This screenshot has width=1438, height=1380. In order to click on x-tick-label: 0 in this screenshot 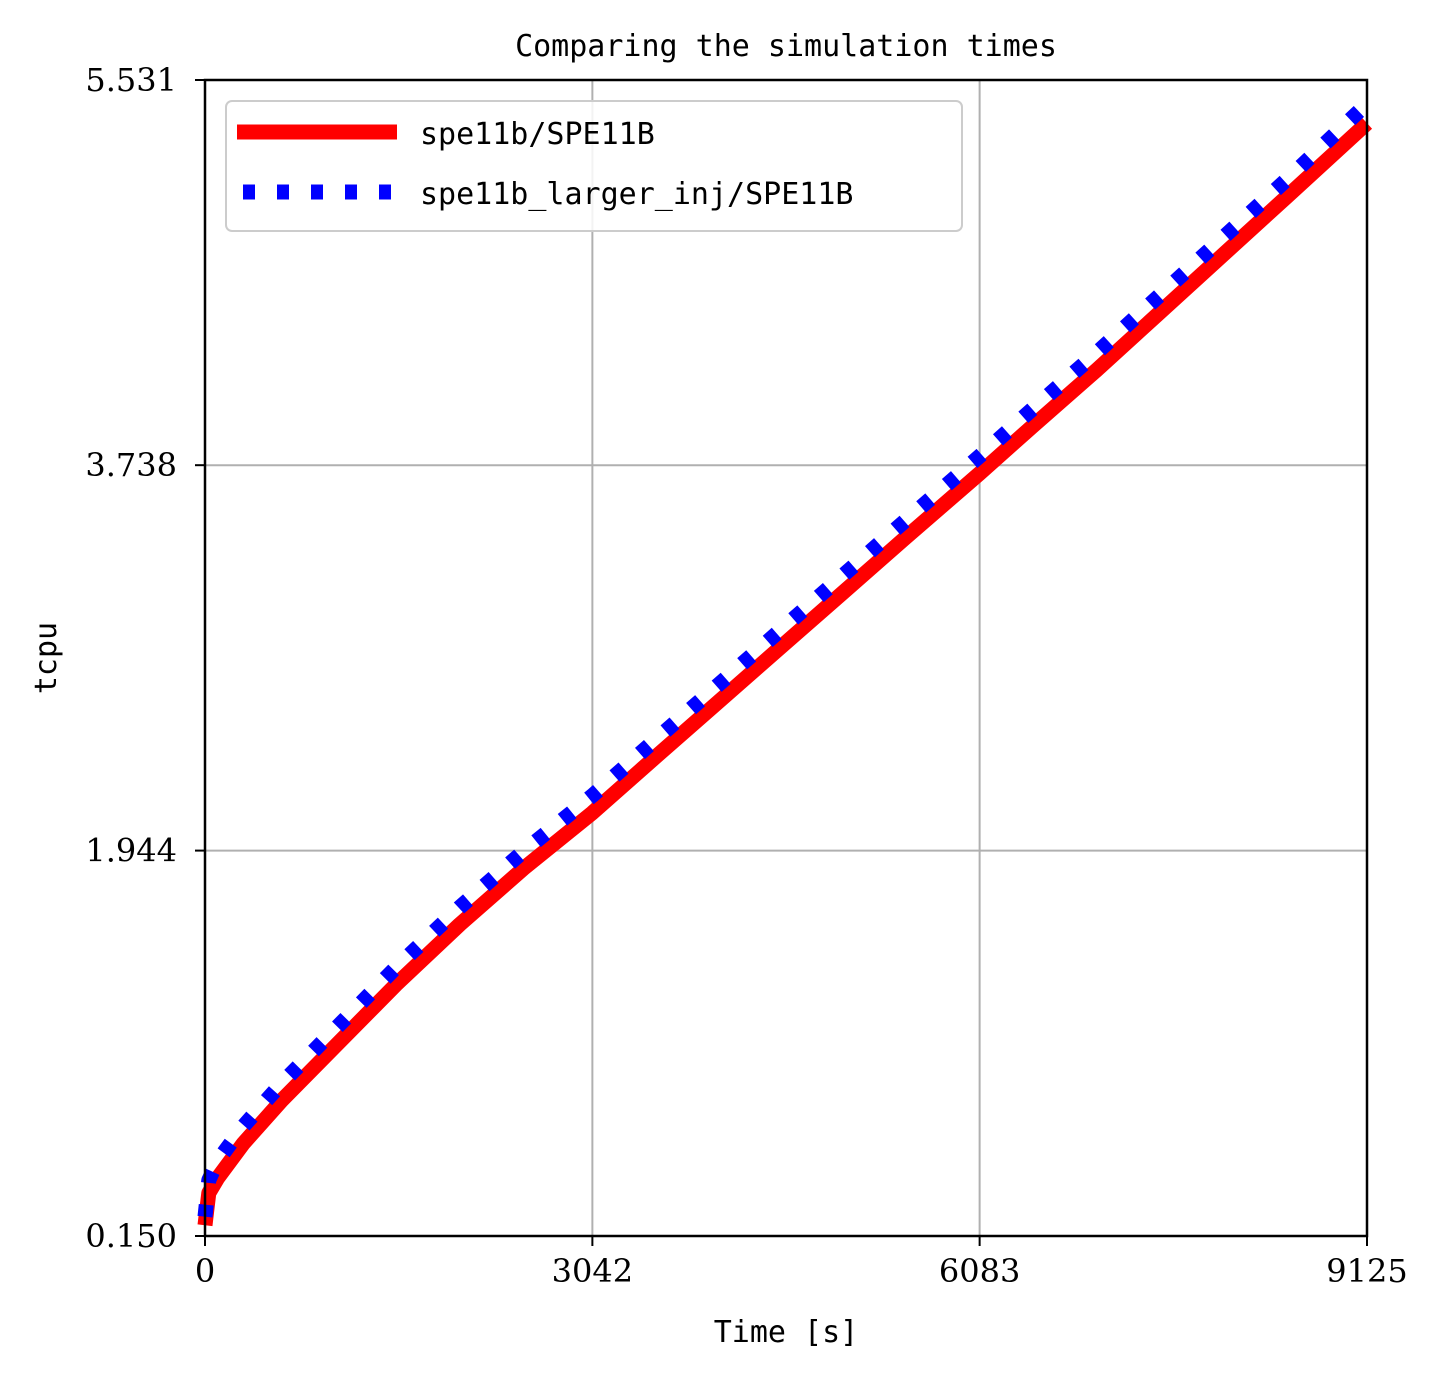, I will do `click(205, 1271)`.